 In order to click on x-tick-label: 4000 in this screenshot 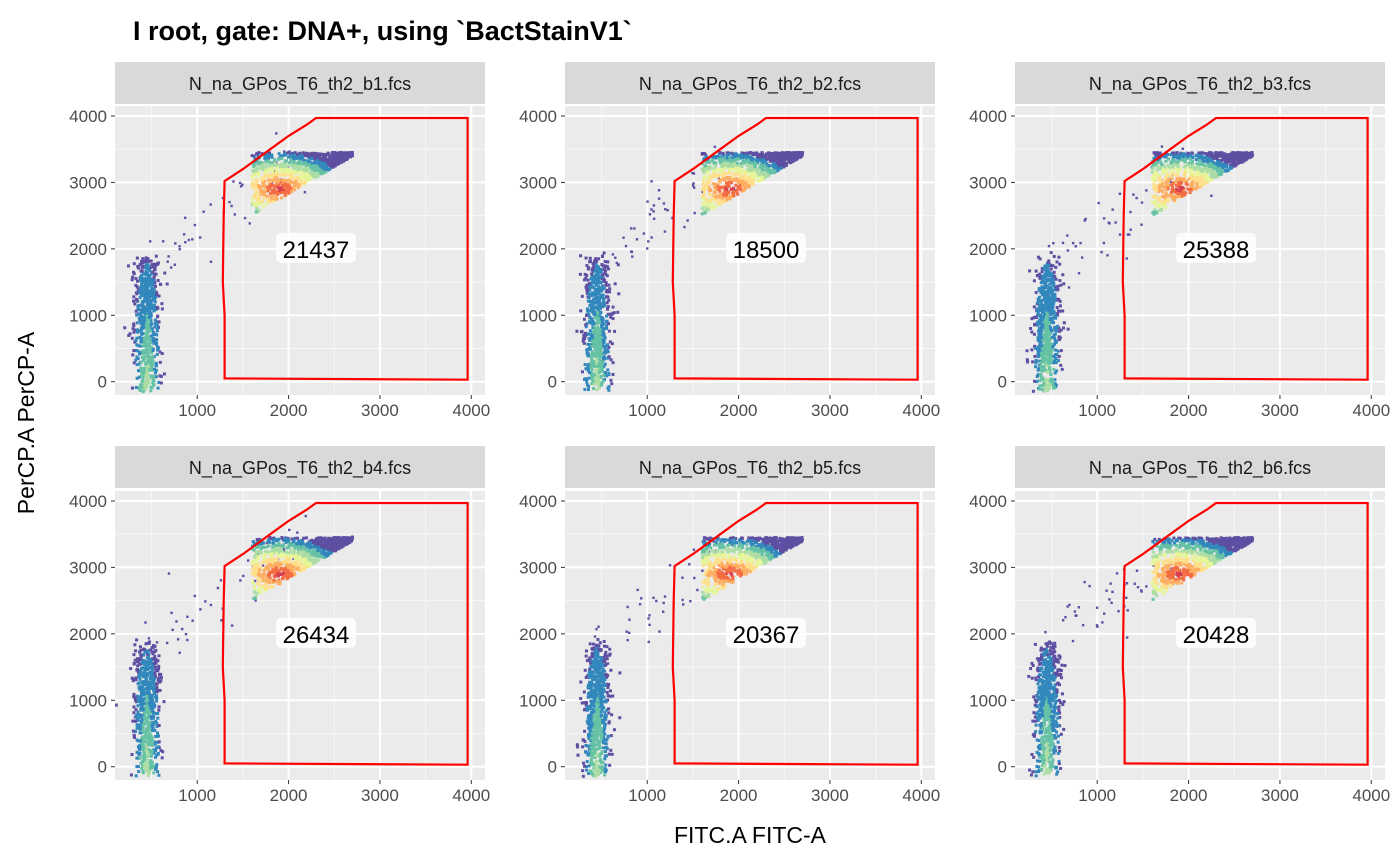, I will do `click(921, 410)`.